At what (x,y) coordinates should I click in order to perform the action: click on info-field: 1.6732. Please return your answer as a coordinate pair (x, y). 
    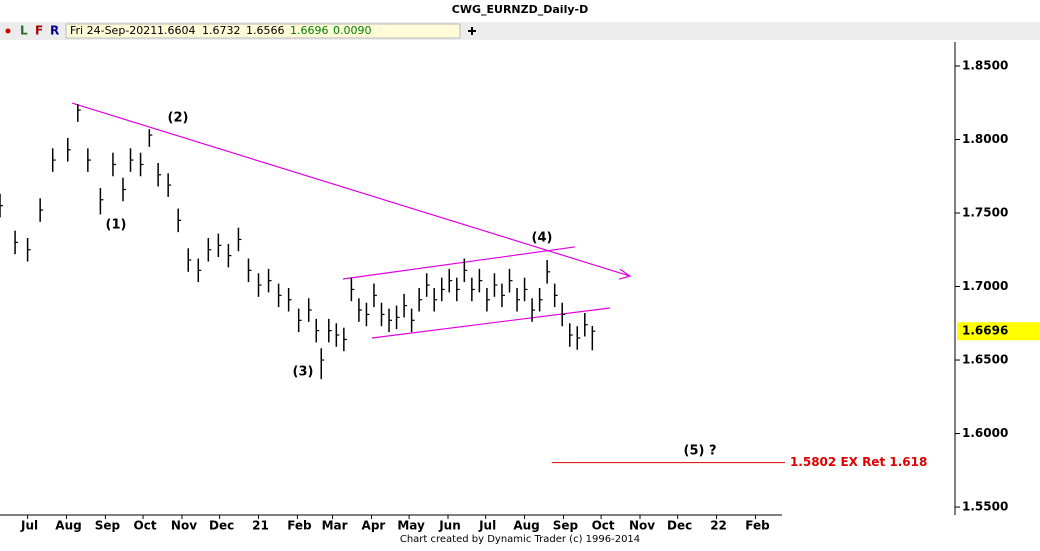
    Looking at the image, I should click on (221, 30).